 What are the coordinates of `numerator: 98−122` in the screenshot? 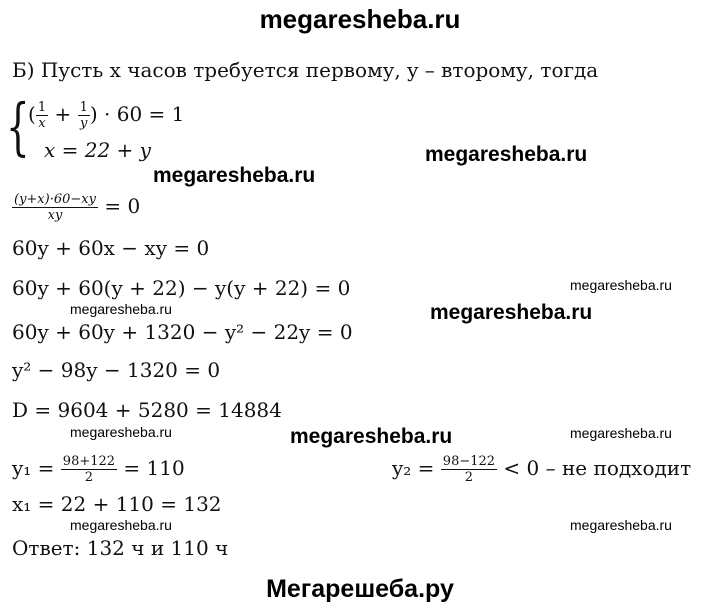 It's located at (469, 462).